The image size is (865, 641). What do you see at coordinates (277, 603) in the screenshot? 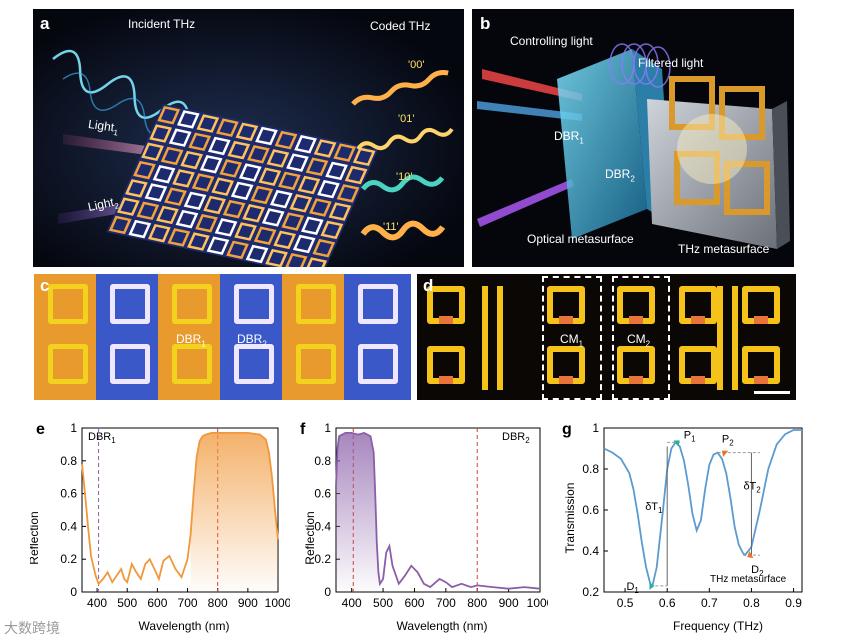
I see `x-tick-label: 1000` at bounding box center [277, 603].